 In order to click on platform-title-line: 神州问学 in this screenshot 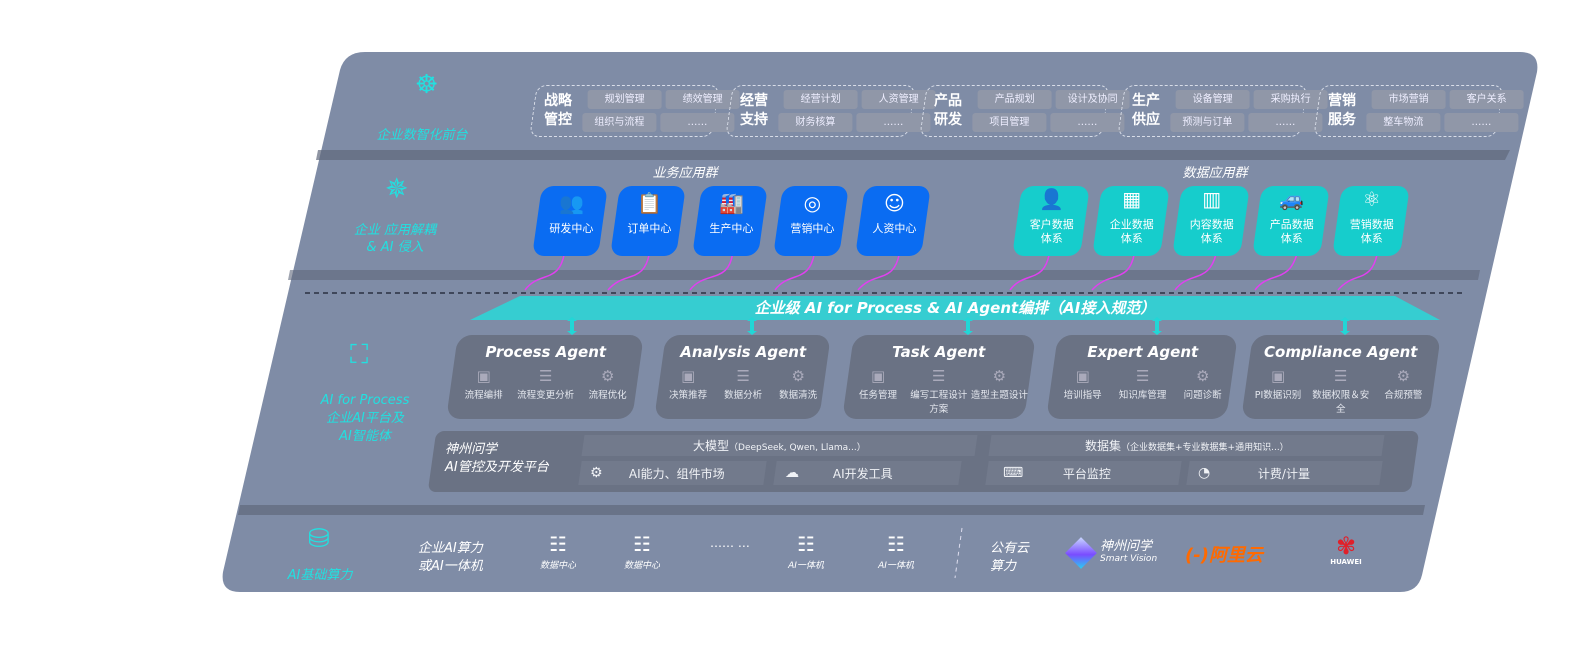, I will do `click(471, 449)`.